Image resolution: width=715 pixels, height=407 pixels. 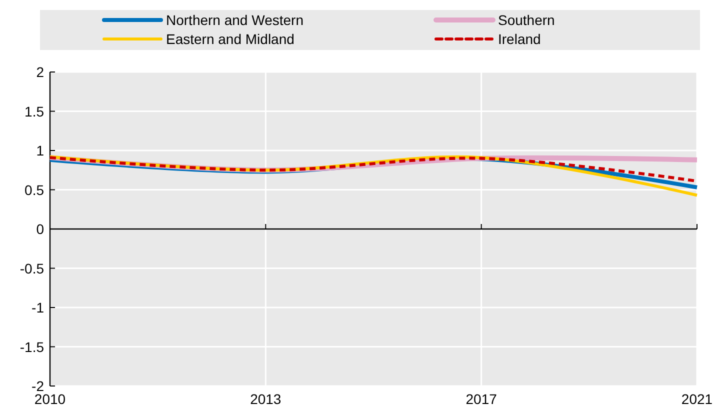 I want to click on x-tick-label: 2013, so click(x=266, y=399).